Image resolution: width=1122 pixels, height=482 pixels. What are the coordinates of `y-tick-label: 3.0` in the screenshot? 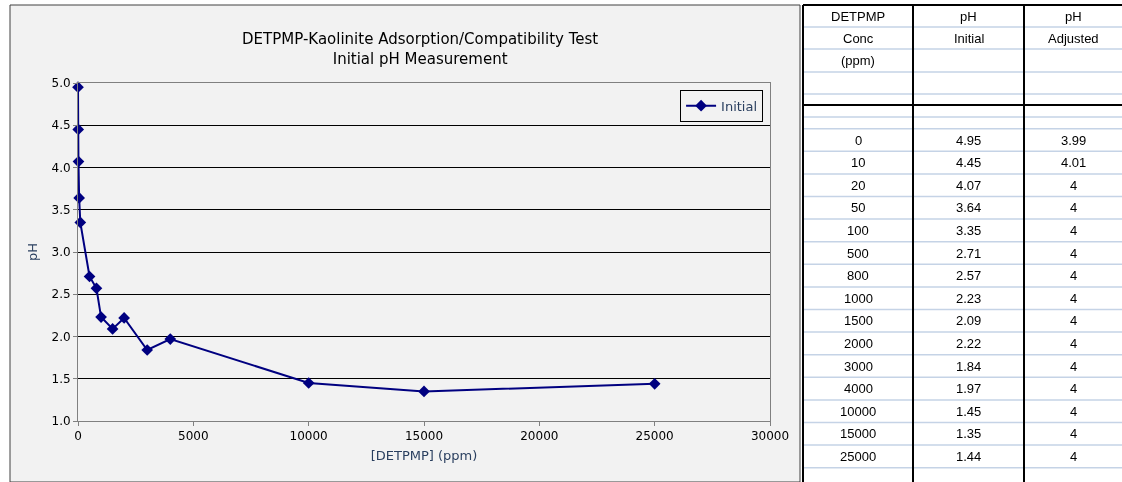 It's located at (61, 252).